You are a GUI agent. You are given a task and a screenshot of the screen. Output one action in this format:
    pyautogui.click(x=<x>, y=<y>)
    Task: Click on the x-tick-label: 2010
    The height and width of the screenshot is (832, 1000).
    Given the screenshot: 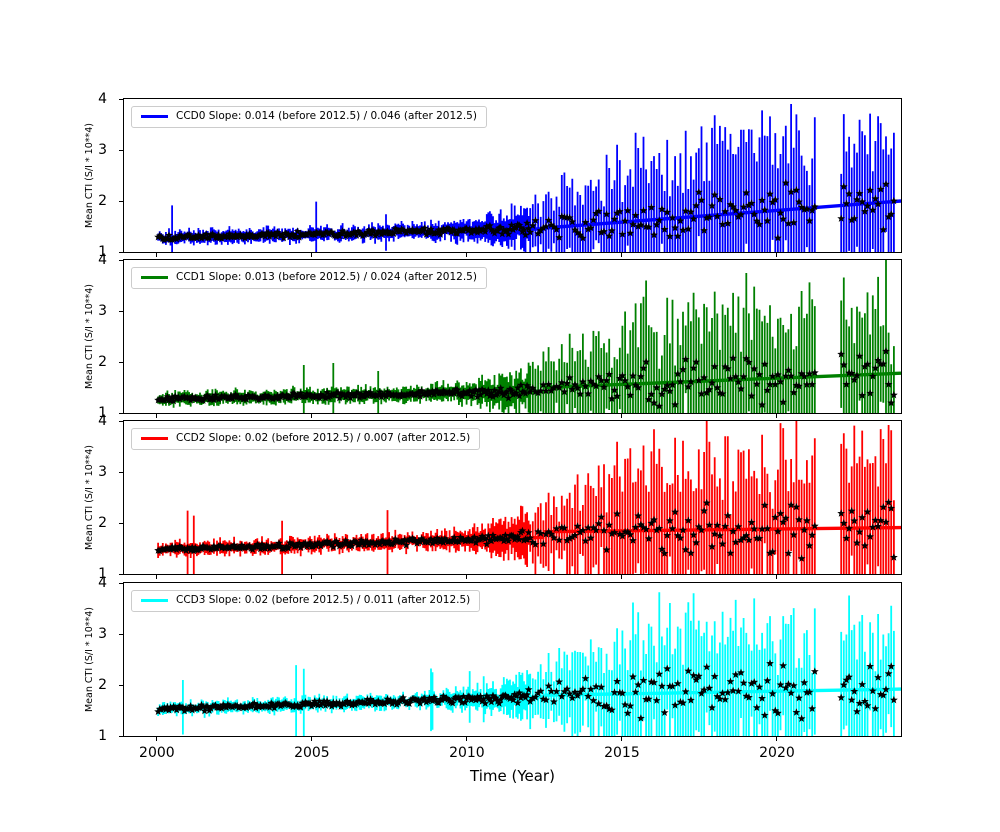 What is the action you would take?
    pyautogui.click(x=467, y=753)
    